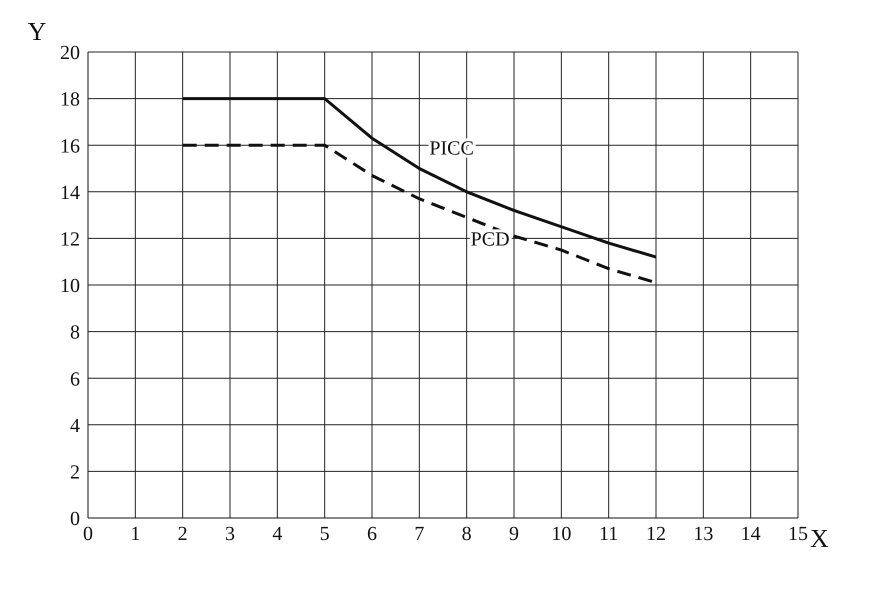 The image size is (872, 592). Describe the element at coordinates (561, 534) in the screenshot. I see `x-tick-label: 10` at that location.